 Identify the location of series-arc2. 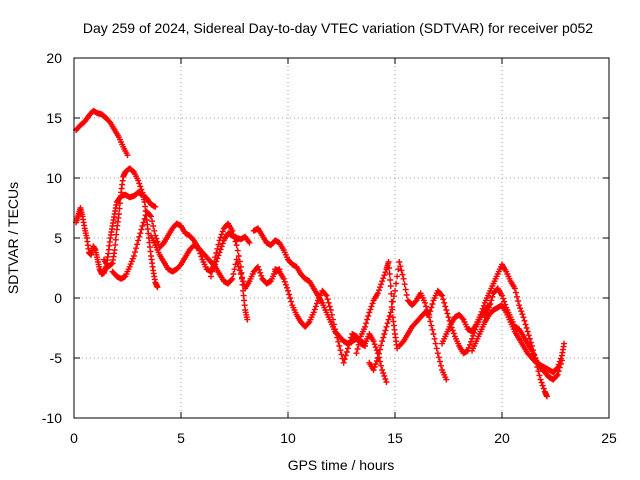
(116, 233).